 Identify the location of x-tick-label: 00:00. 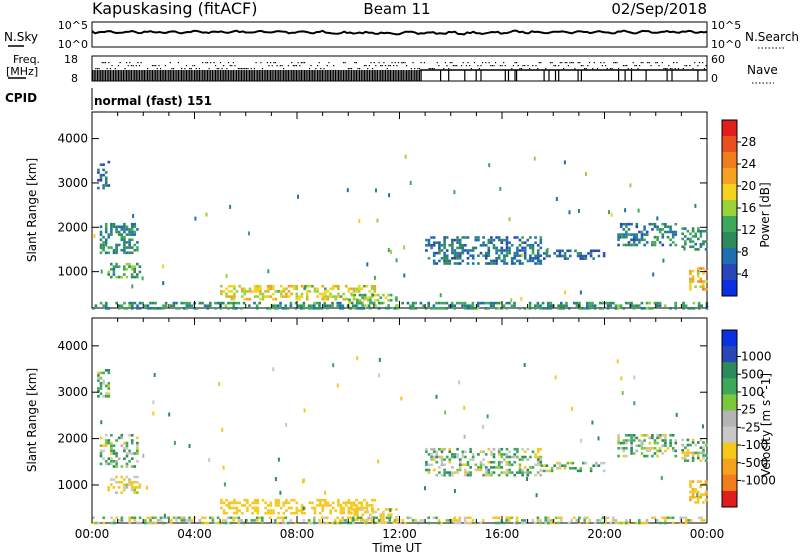
(707, 534).